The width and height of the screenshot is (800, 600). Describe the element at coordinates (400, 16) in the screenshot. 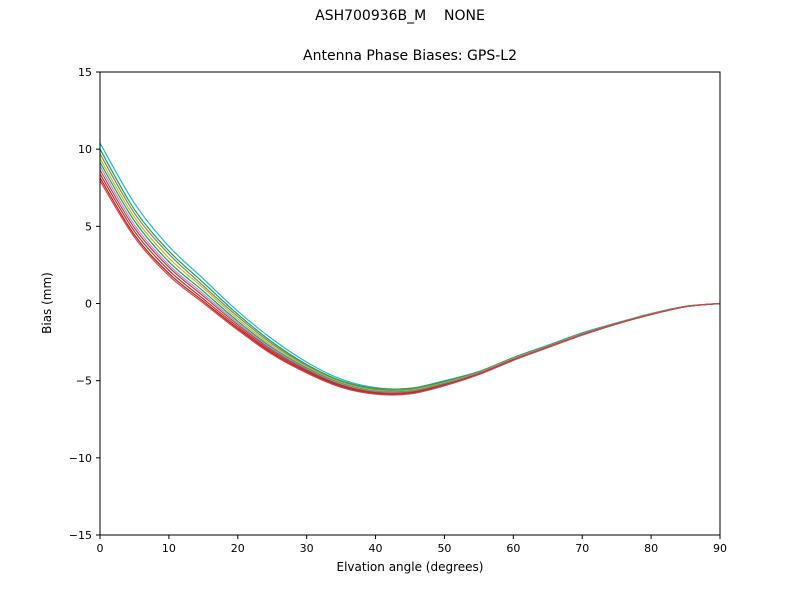

I see `figure-title: ASH700936B_M NONE` at that location.